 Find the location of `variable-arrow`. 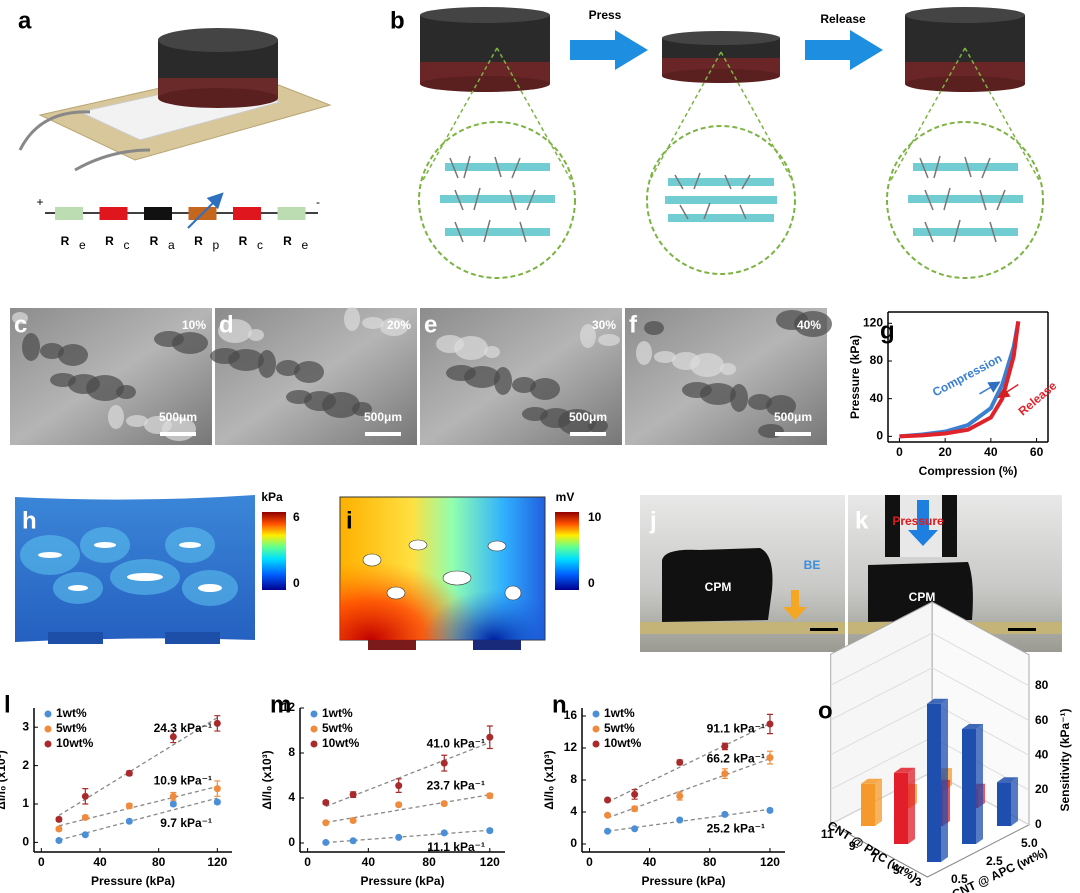

variable-arrow is located at coordinates (205, 210).